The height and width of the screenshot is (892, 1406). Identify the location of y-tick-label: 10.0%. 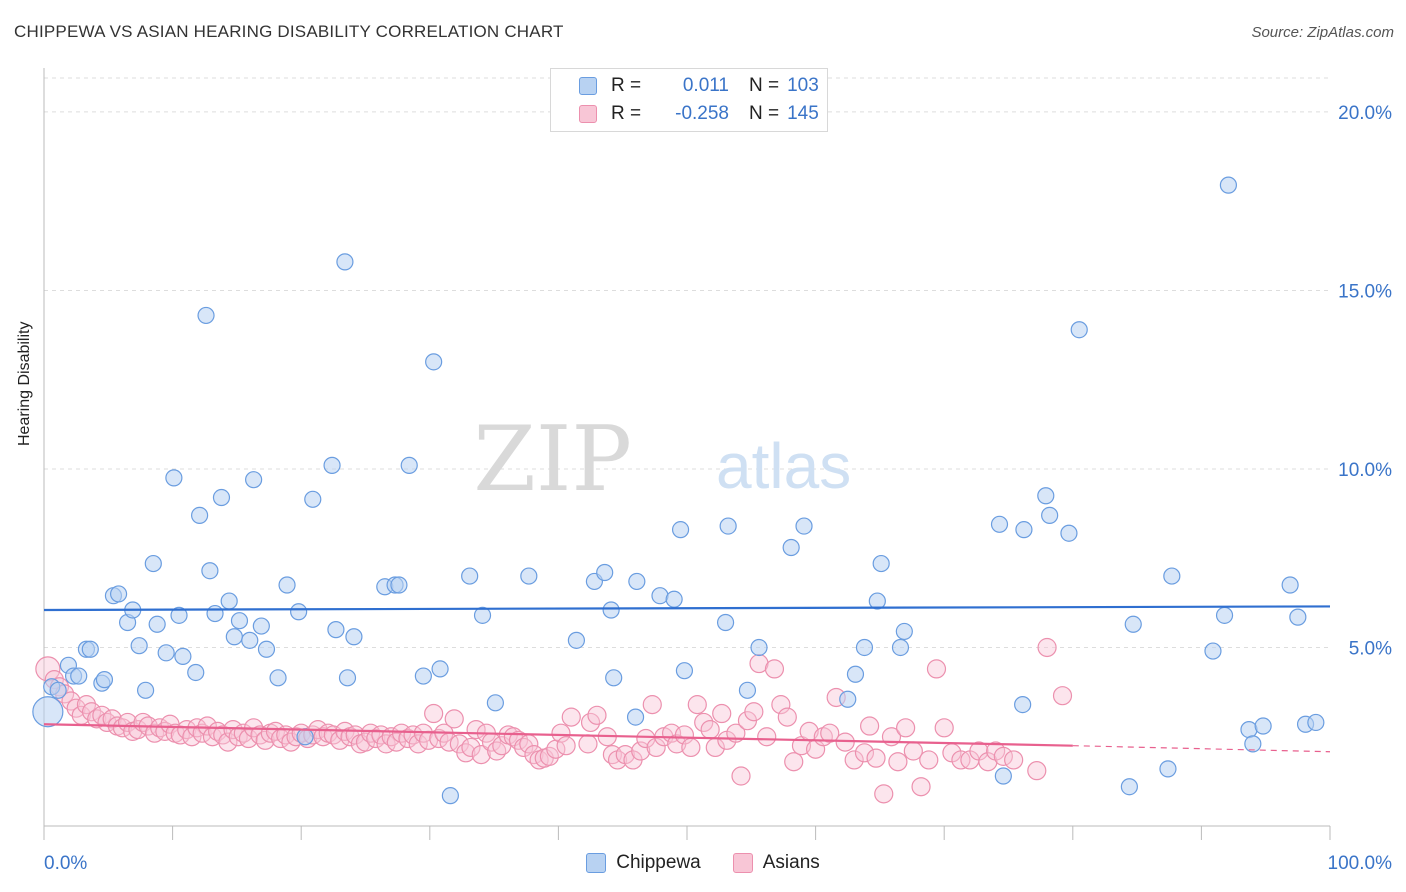
(1365, 470).